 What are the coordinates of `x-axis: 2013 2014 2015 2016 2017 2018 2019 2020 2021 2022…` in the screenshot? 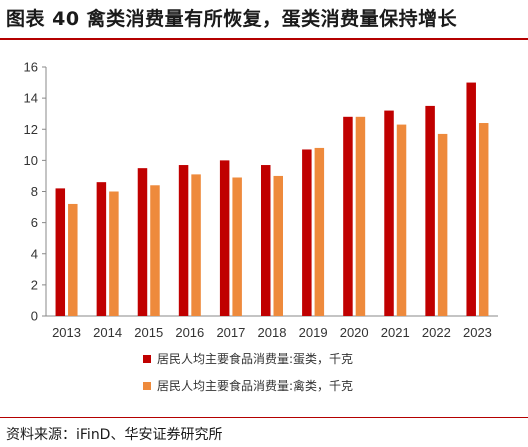 It's located at (272, 327).